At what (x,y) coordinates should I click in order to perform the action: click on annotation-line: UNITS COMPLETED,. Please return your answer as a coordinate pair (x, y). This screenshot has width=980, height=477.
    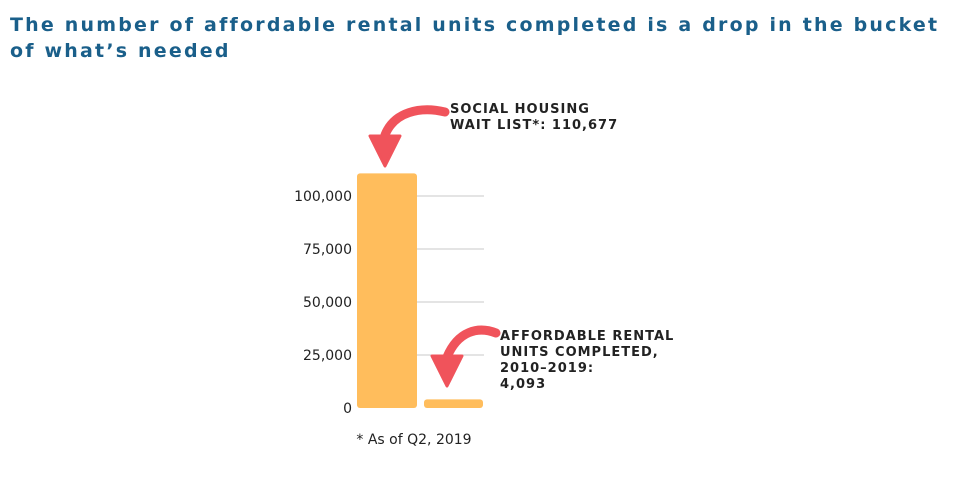
    Looking at the image, I should click on (579, 352).